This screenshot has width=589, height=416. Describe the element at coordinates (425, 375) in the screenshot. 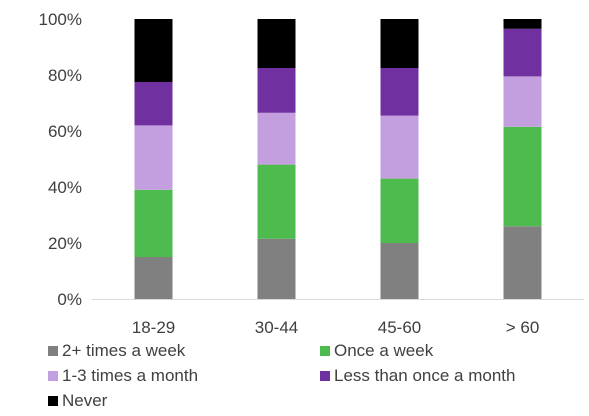

I see `legend-label: Less than once a month` at that location.